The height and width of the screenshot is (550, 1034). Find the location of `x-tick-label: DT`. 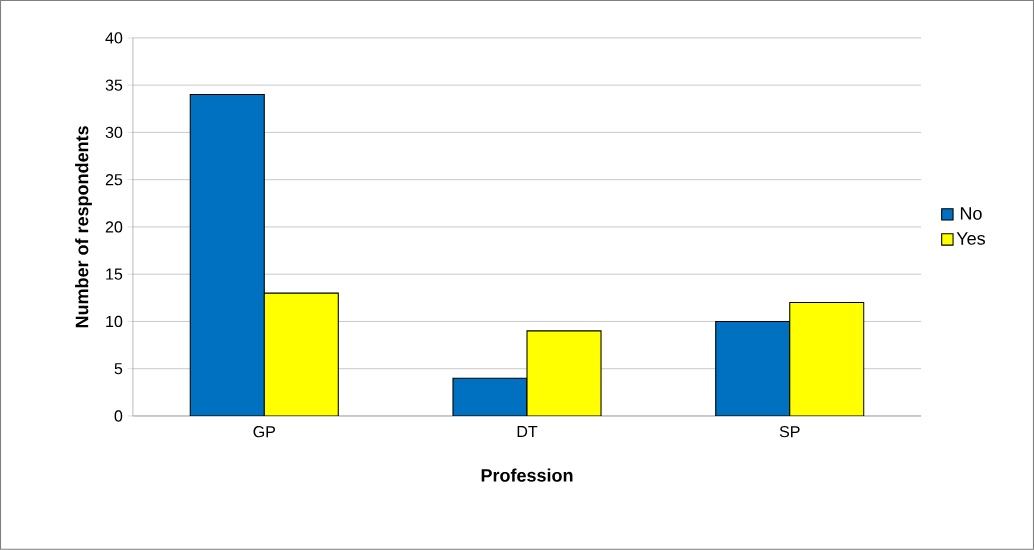

x-tick-label: DT is located at coordinates (527, 432).